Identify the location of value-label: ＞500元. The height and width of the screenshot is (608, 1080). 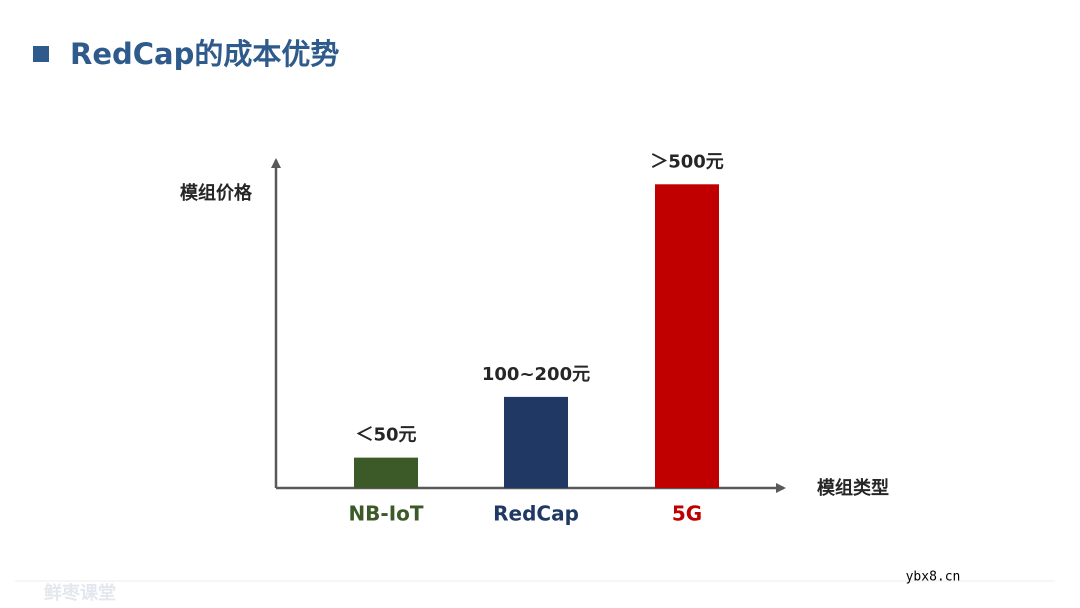
(687, 161).